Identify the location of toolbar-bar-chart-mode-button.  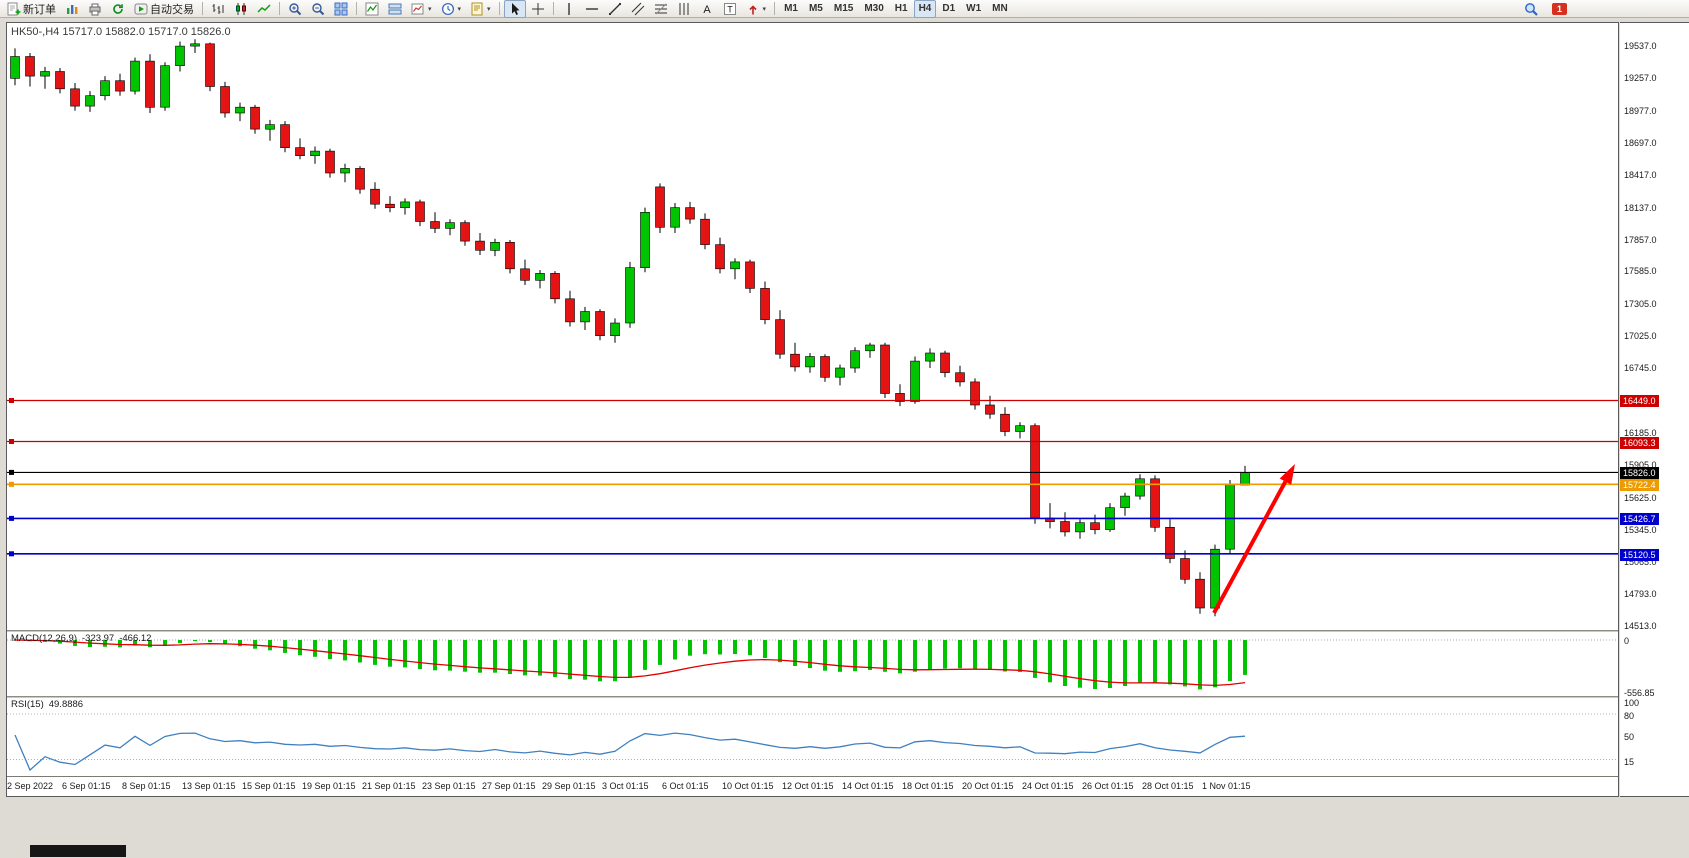
(218, 9).